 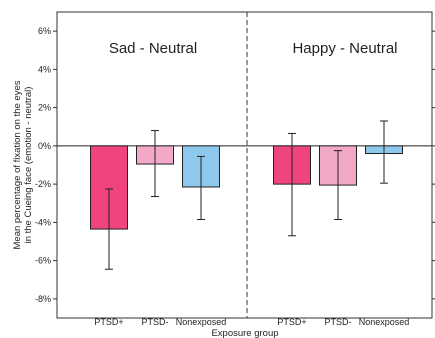 I want to click on y-axis-title-line-1: Mean percentage of fixation on the eyes, so click(x=17, y=164).